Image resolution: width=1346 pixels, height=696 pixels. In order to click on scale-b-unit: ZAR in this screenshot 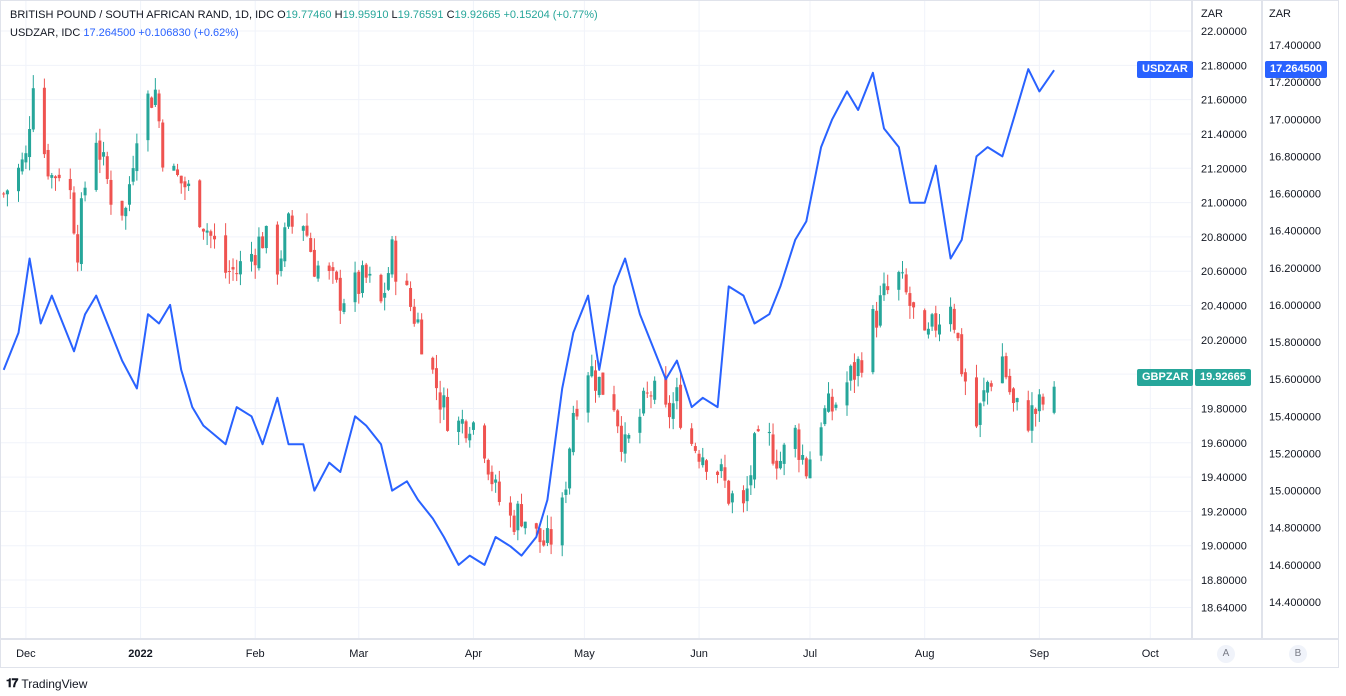, I will do `click(1280, 14)`.